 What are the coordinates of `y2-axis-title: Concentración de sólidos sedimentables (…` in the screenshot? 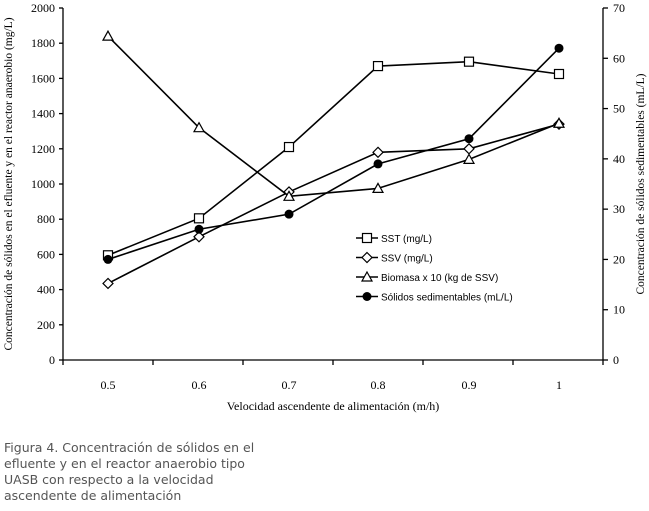 It's located at (641, 183).